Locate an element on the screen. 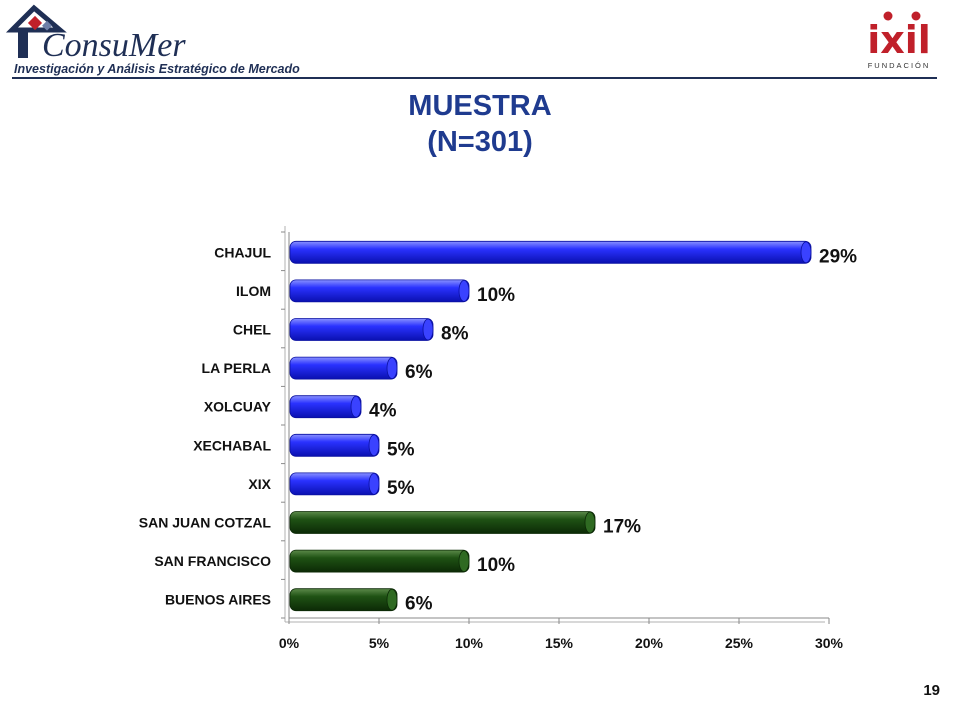  header-divider is located at coordinates (474, 78).